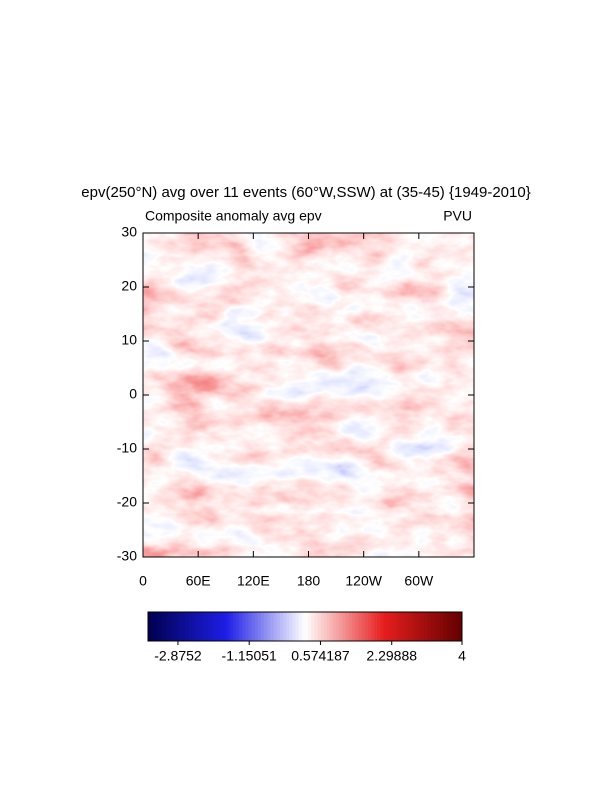 The height and width of the screenshot is (792, 612). What do you see at coordinates (178, 656) in the screenshot?
I see `colorbar-label: -2.8752` at bounding box center [178, 656].